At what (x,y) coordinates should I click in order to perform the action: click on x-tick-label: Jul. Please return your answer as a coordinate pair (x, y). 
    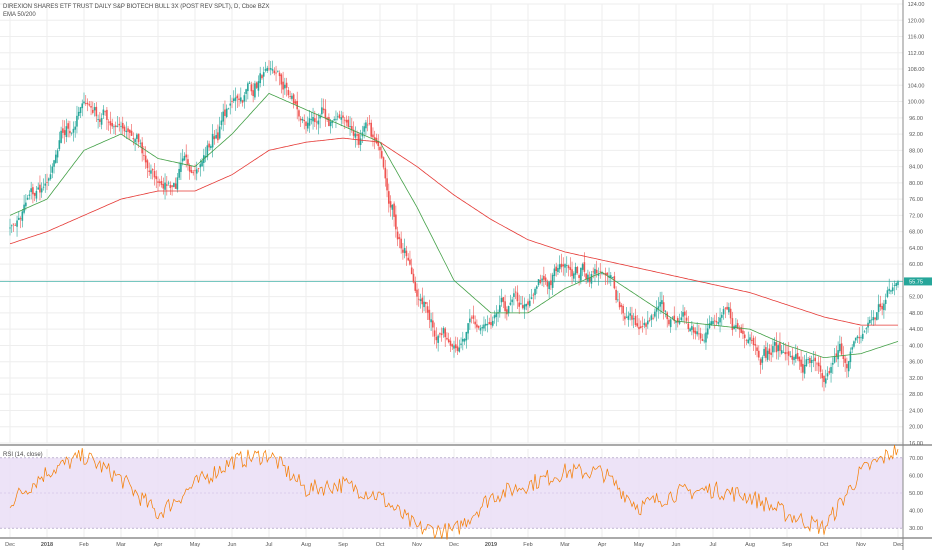
    Looking at the image, I should click on (712, 545).